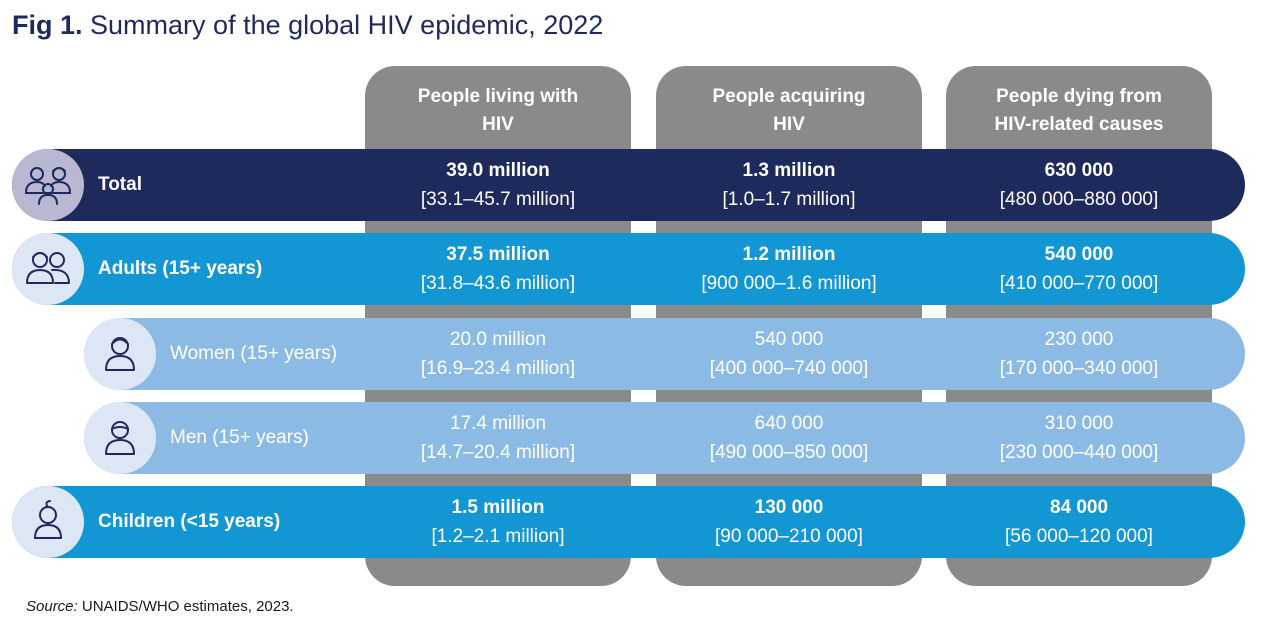 The image size is (1264, 638). What do you see at coordinates (1079, 110) in the screenshot?
I see `column-header-dying: People dying from HIV-related causes` at bounding box center [1079, 110].